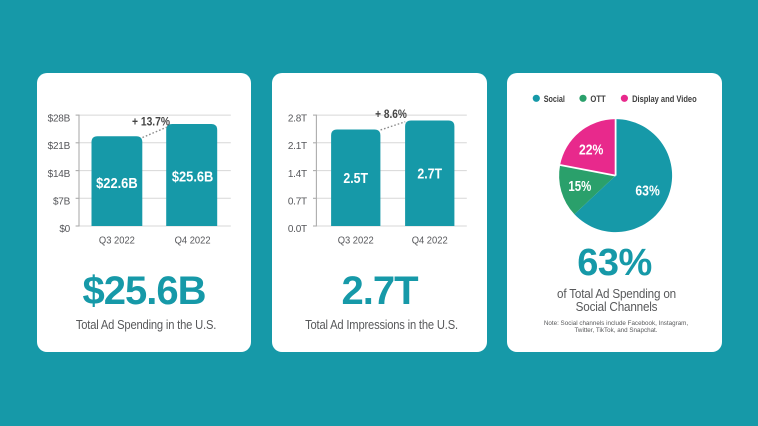 The height and width of the screenshot is (426, 758). I want to click on svg-text: 0.0T, so click(297, 229).